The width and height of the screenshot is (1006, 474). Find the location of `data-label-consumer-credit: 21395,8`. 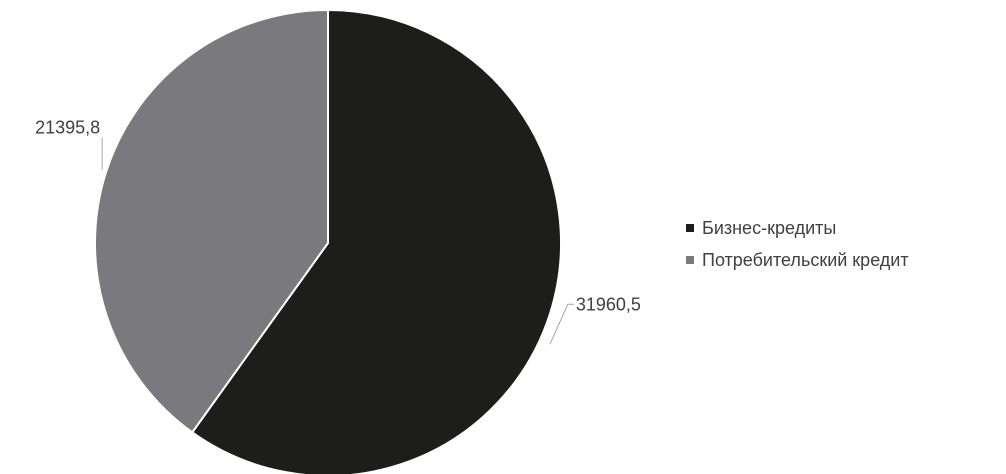

data-label-consumer-credit: 21395,8 is located at coordinates (67, 128).